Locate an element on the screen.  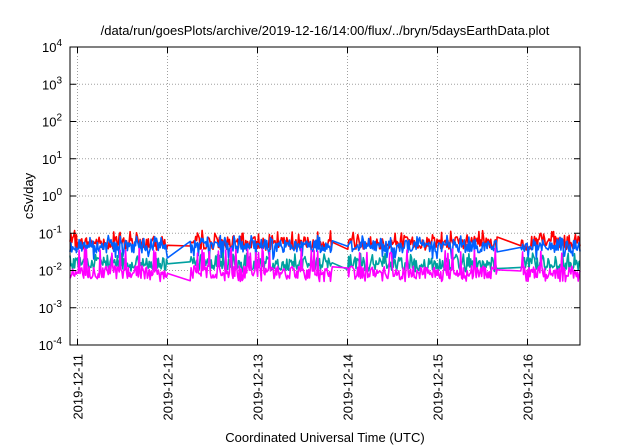
y-axis-label: cSv/day is located at coordinates (28, 195).